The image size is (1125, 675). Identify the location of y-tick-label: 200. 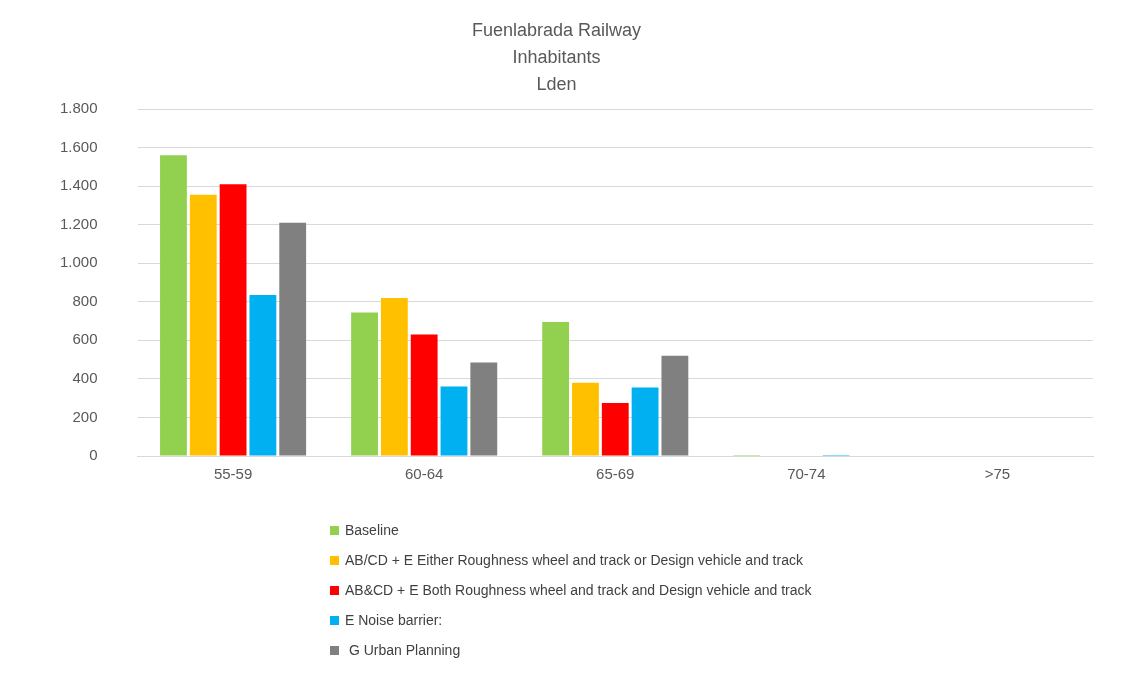
(85, 416).